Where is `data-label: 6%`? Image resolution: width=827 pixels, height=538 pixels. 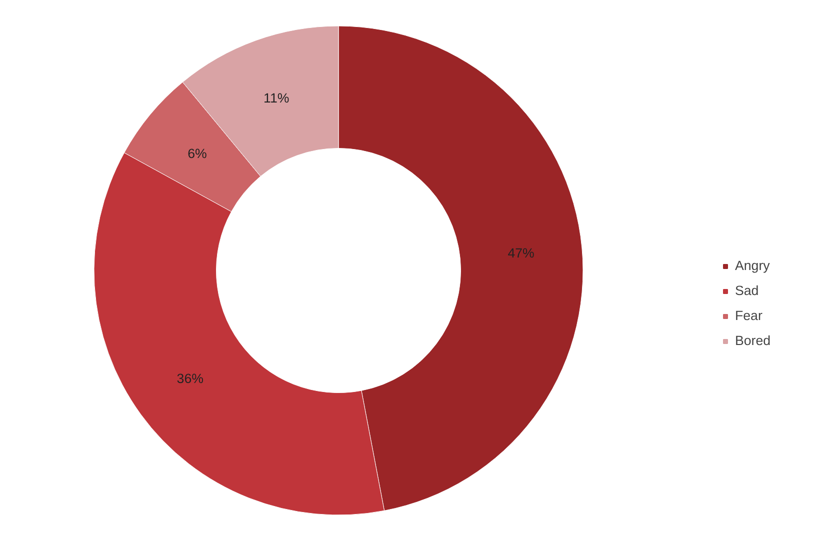 data-label: 6% is located at coordinates (197, 154).